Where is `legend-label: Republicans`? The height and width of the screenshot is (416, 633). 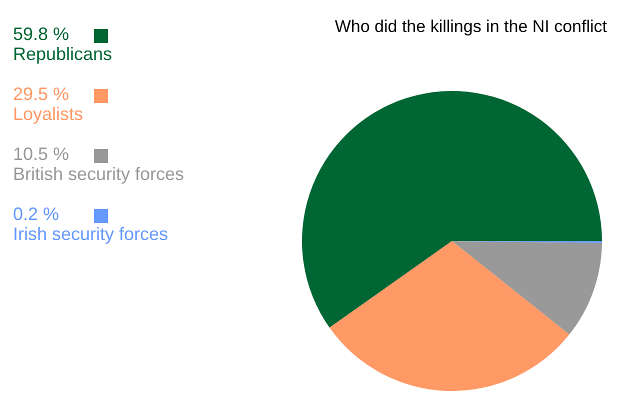 legend-label: Republicans is located at coordinates (62, 54).